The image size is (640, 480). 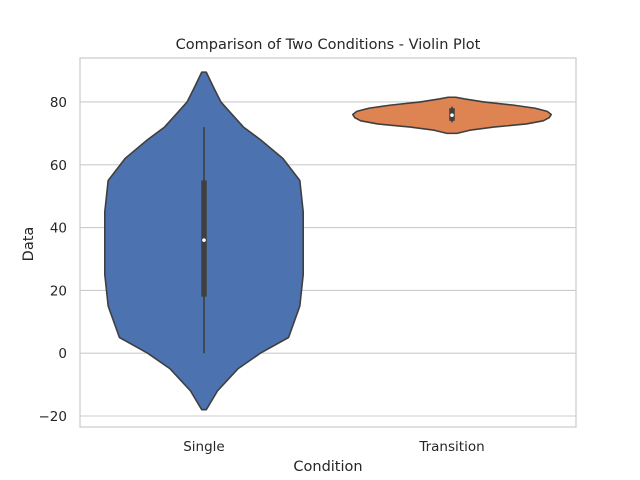 What do you see at coordinates (58, 229) in the screenshot?
I see `y-tick-label: 40` at bounding box center [58, 229].